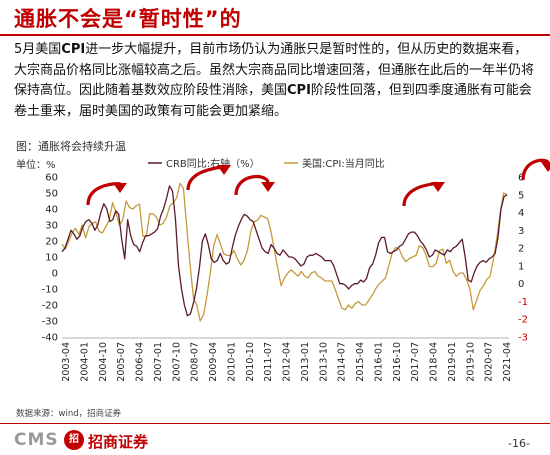 This screenshot has width=550, height=455. Describe the element at coordinates (176, 362) in the screenshot. I see `x-tick-label: 2007-10` at that location.